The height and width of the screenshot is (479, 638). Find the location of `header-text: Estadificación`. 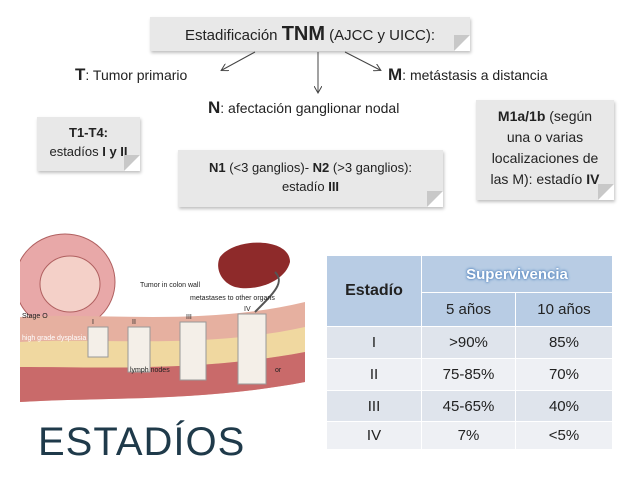

header-text: Estadificación is located at coordinates (233, 35).